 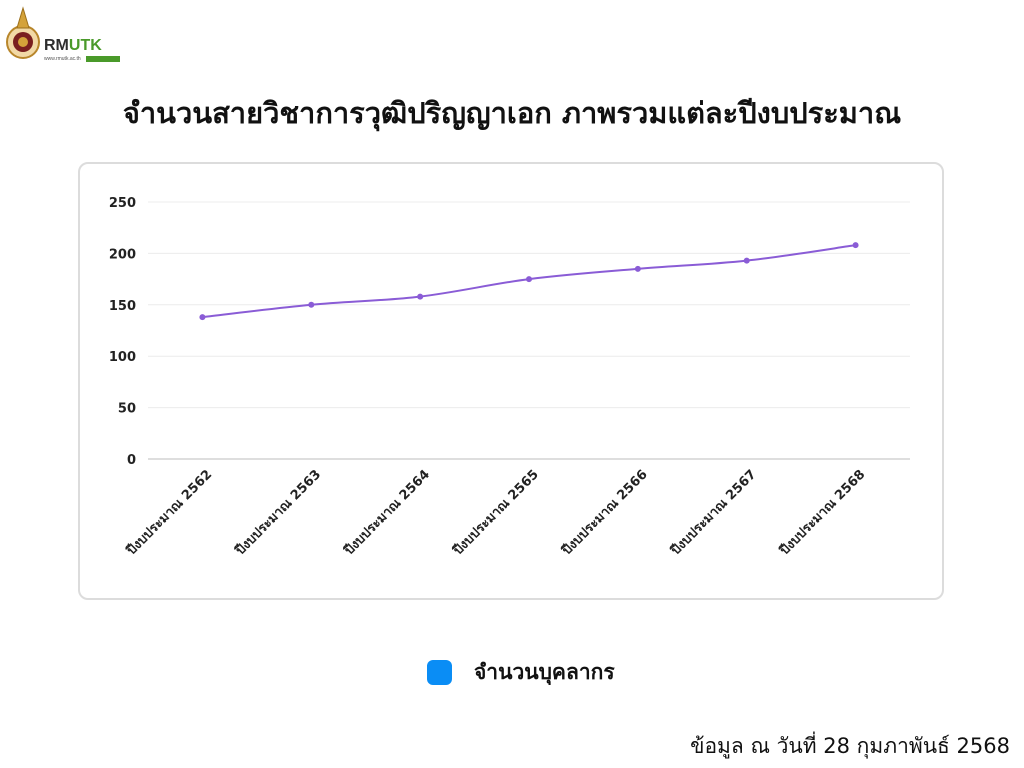 What do you see at coordinates (23, 32) in the screenshot?
I see `university-seal-icon` at bounding box center [23, 32].